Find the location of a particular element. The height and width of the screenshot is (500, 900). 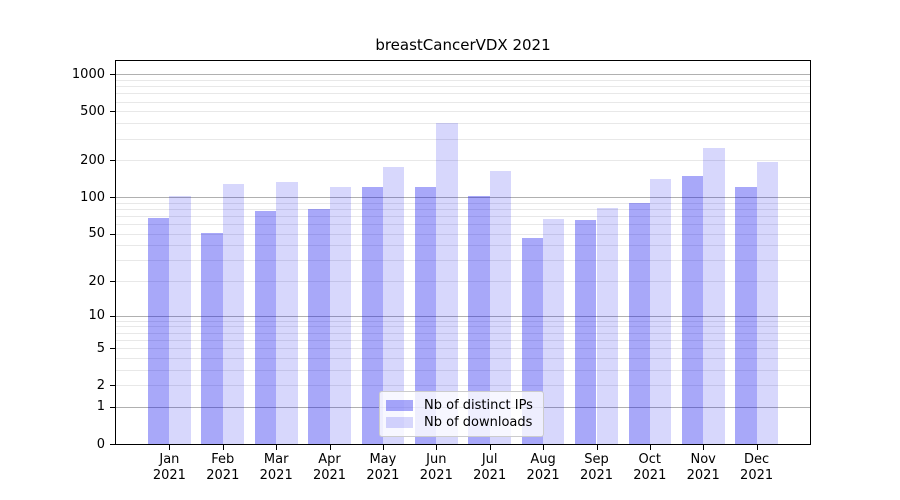

y-tick-label-2: 2 is located at coordinates (100, 385).